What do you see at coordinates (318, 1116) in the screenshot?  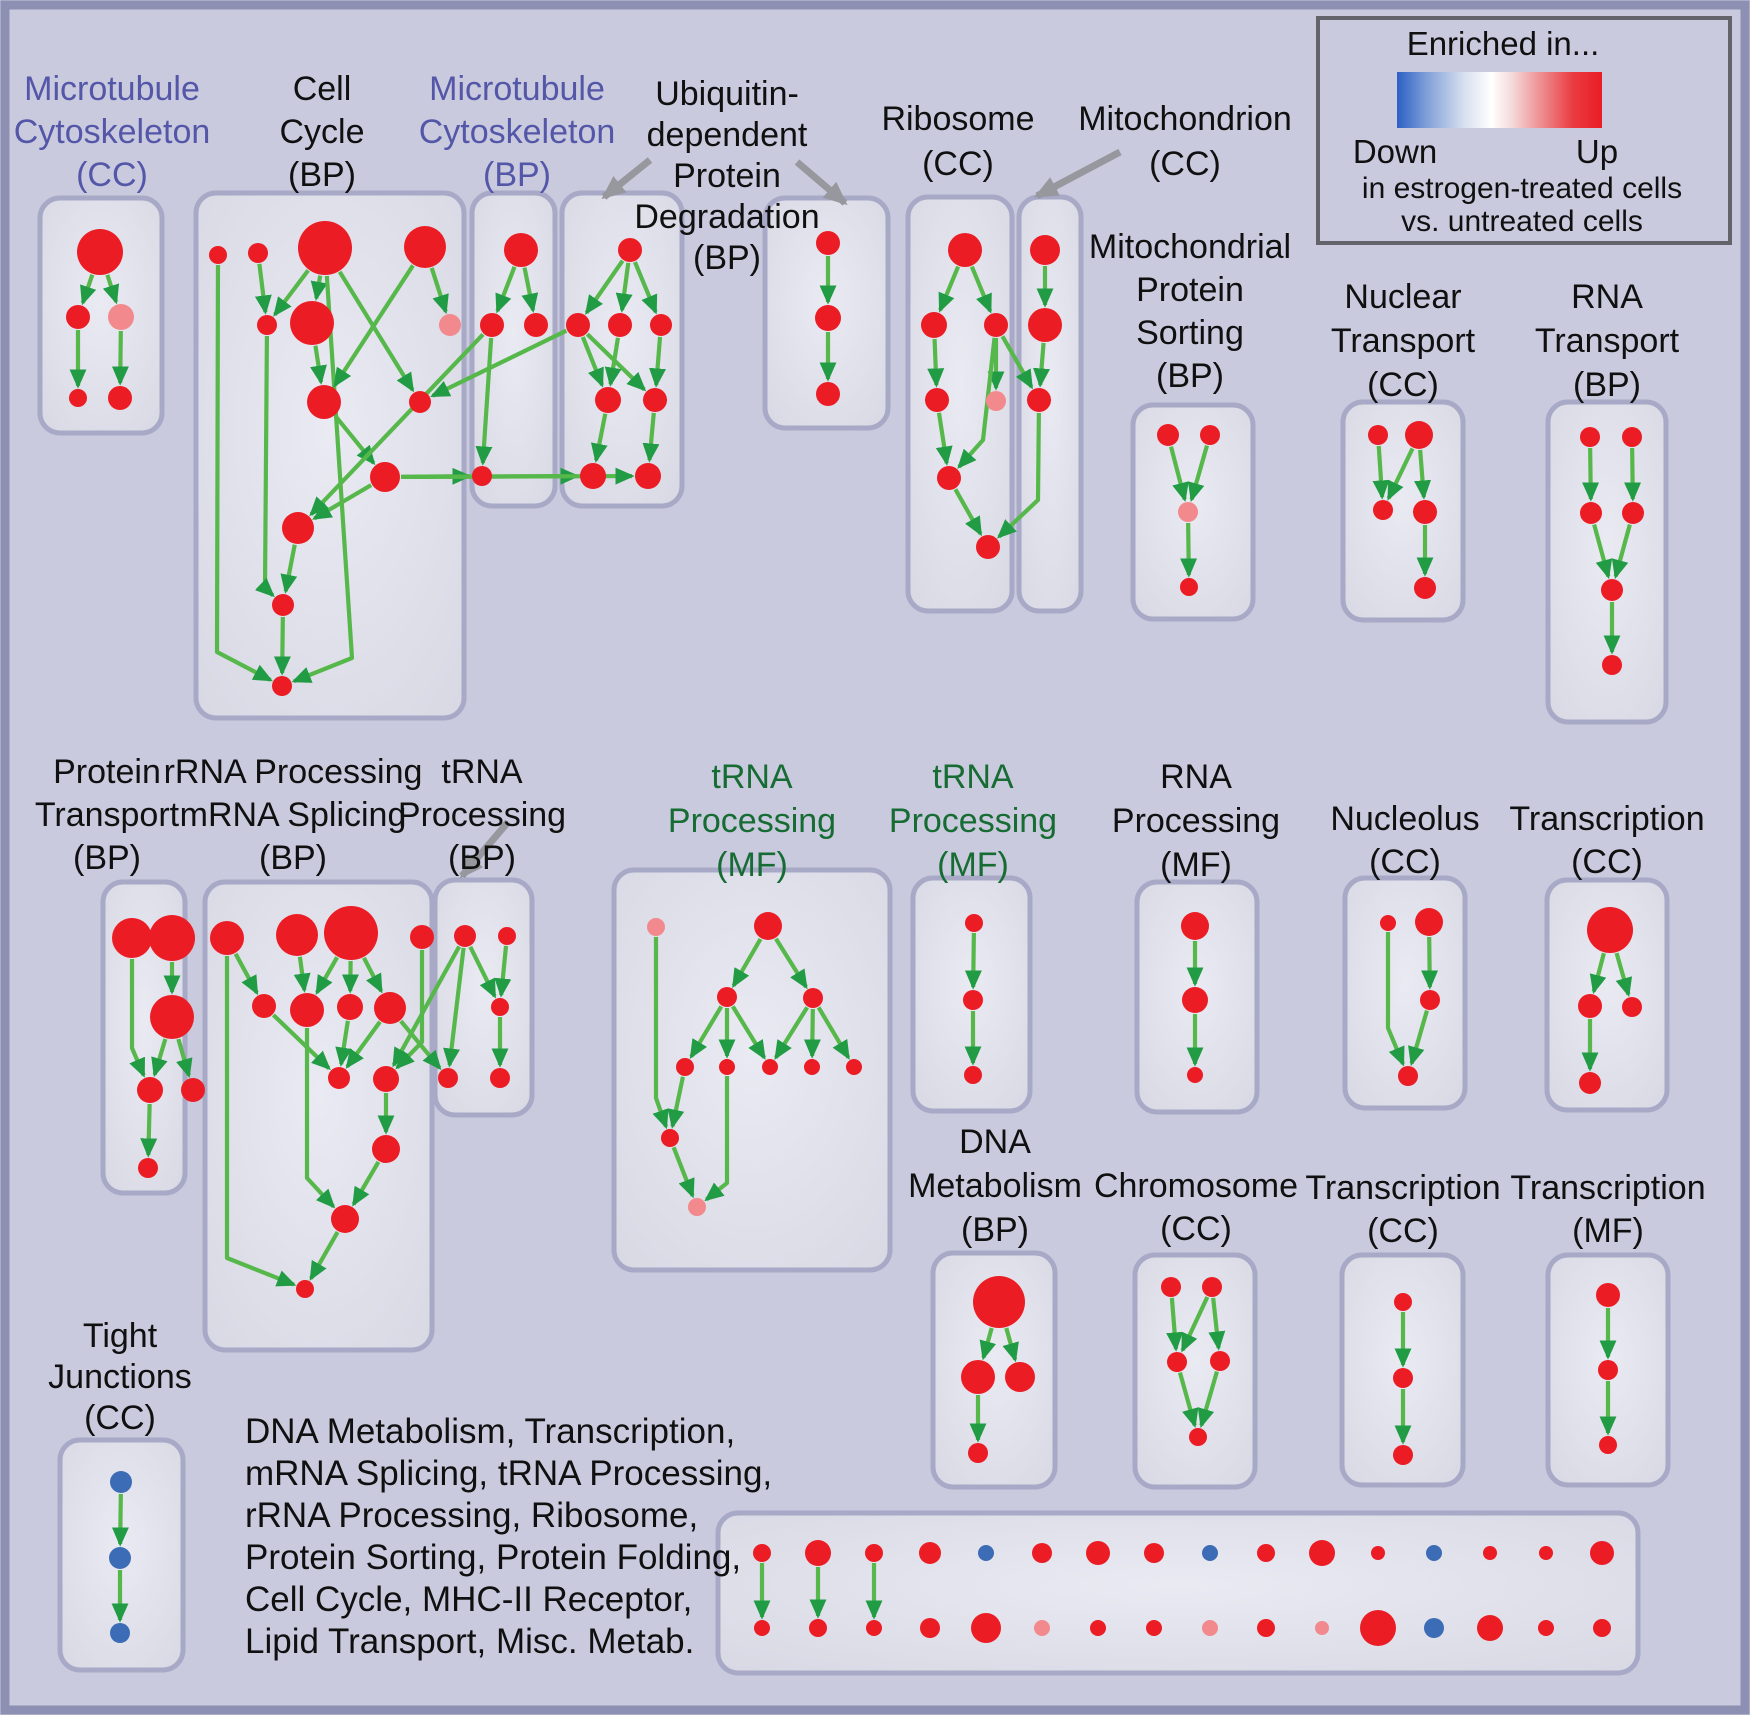 I see `go-cluster-box-rrna-mrna-bp` at bounding box center [318, 1116].